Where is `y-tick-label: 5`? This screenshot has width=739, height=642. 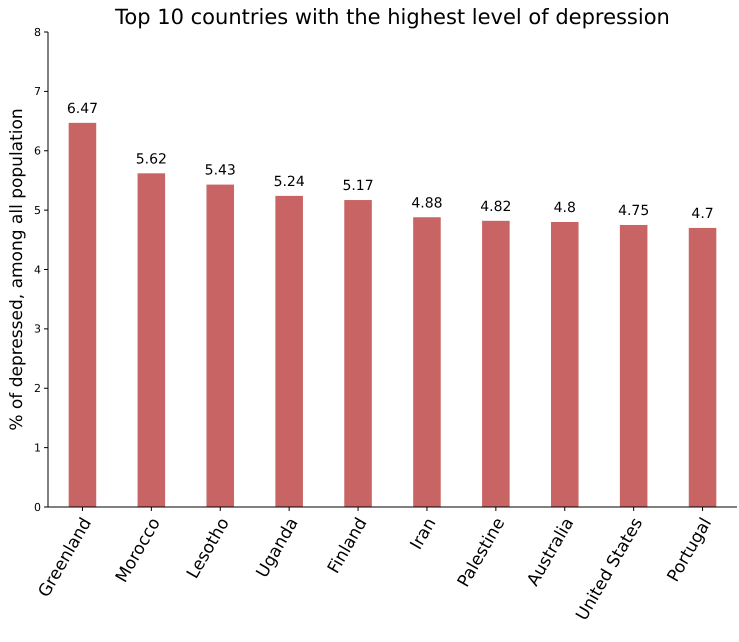
y-tick-label: 5 is located at coordinates (37, 210).